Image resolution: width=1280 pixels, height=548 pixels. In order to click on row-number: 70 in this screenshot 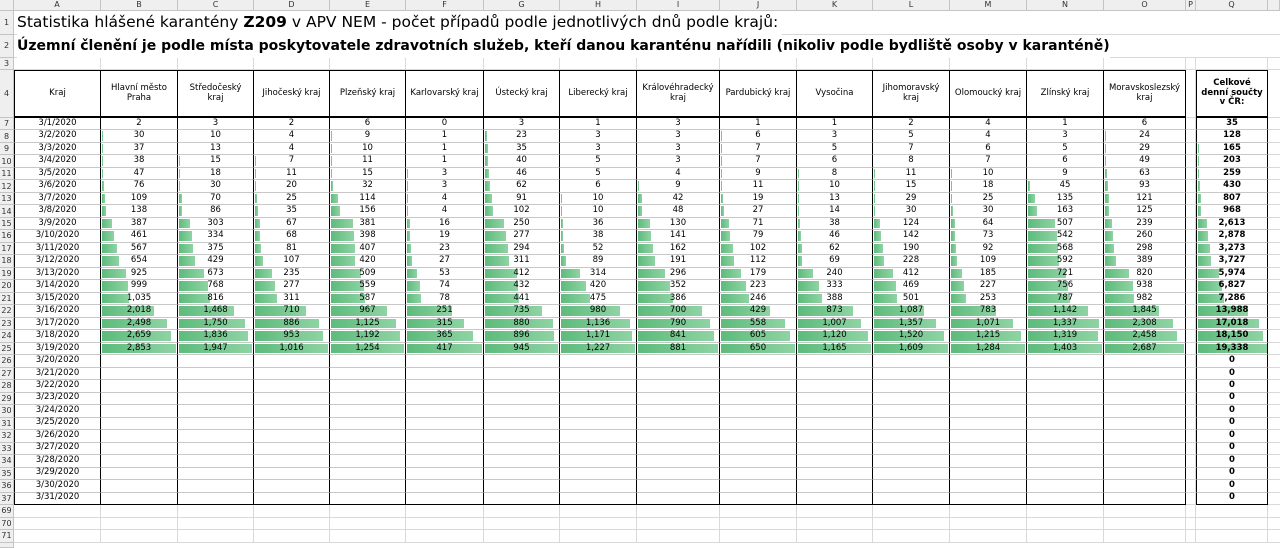, I will do `click(7, 523)`.